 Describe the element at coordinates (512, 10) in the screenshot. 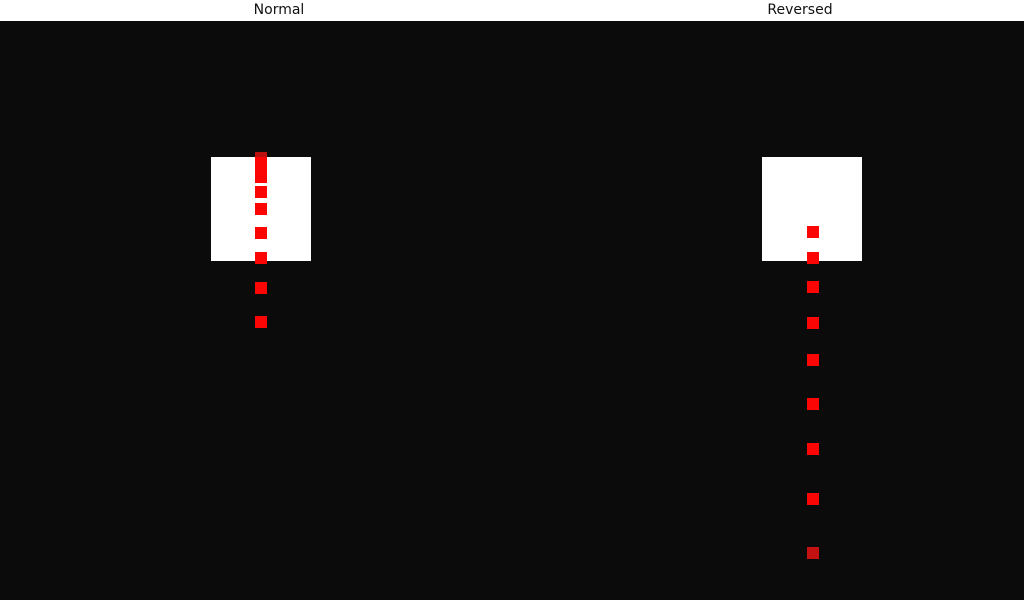

I see `title-strip: Normal Reversed` at that location.